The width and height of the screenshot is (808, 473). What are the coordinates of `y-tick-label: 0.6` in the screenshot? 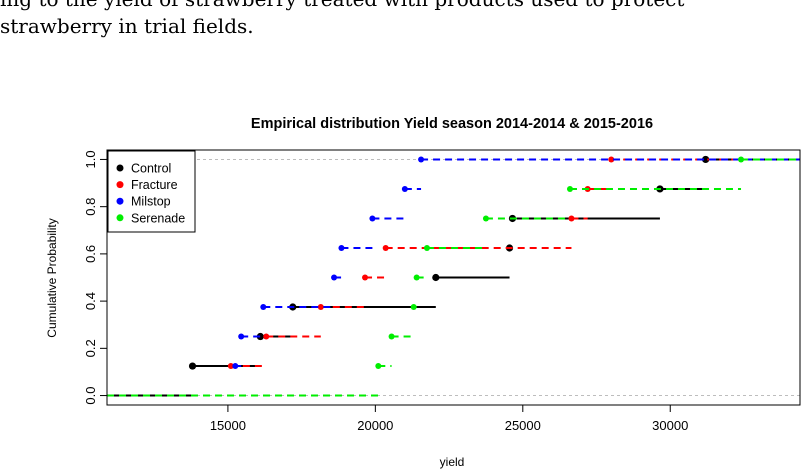 It's located at (90, 254).